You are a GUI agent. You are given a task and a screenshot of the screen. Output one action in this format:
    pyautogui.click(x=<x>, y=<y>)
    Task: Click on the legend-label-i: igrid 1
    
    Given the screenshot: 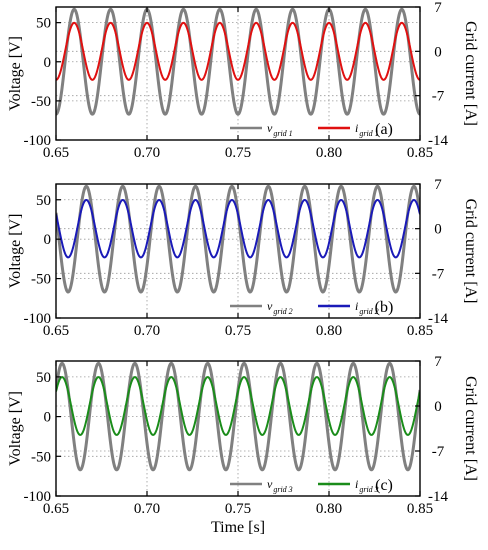 What is the action you would take?
    pyautogui.click(x=367, y=129)
    